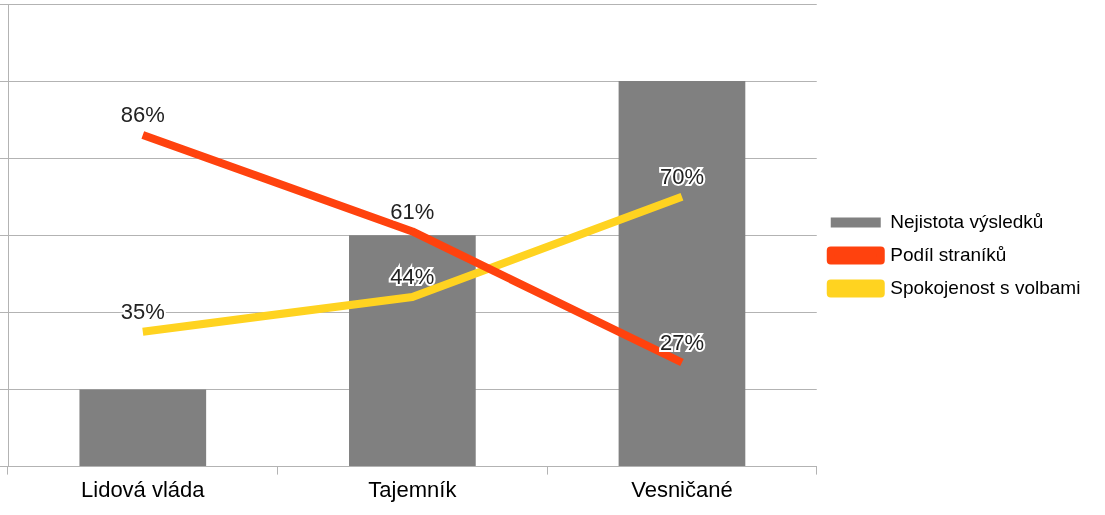 The height and width of the screenshot is (515, 1105). What do you see at coordinates (948, 254) in the screenshot?
I see `legend-label: Podíl straníků` at bounding box center [948, 254].